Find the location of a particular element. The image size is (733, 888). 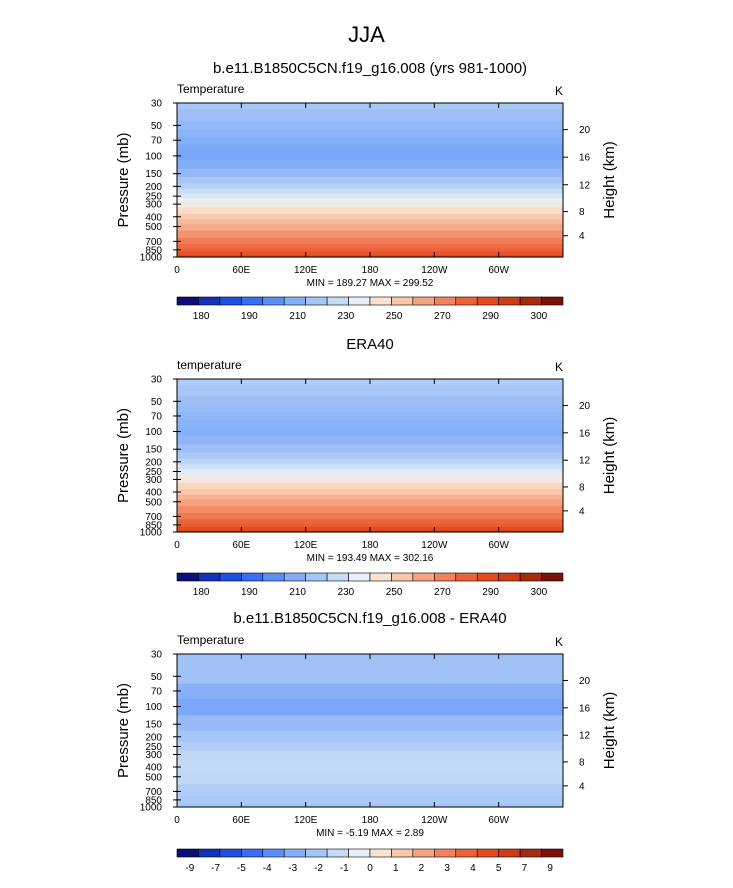

colorbar-label: -2 is located at coordinates (318, 868).